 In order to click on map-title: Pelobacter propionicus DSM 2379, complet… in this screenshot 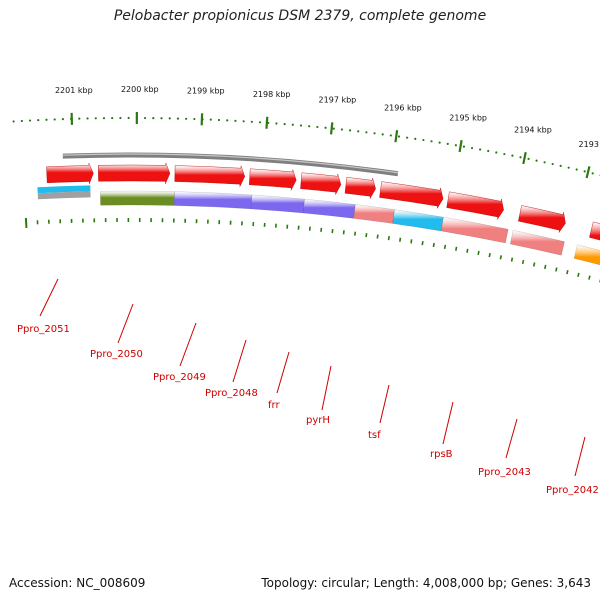, I will do `click(300, 16)`.